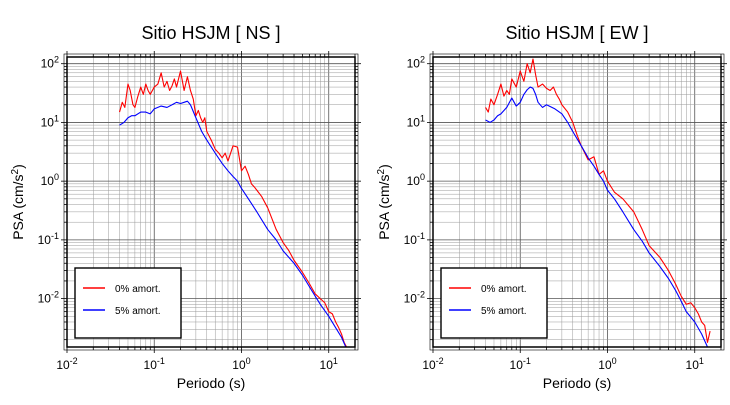 The width and height of the screenshot is (730, 405). Describe the element at coordinates (576, 33) in the screenshot. I see `chart-title: Sitio HSJM [ EW ]` at that location.